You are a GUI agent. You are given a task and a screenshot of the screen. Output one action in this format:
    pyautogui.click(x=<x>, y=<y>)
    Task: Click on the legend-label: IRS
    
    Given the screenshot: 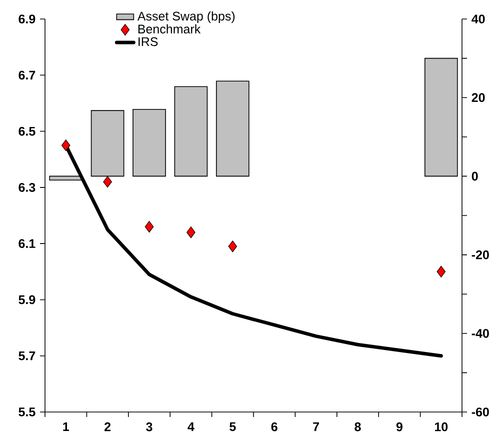 What is the action you would take?
    pyautogui.click(x=148, y=41)
    